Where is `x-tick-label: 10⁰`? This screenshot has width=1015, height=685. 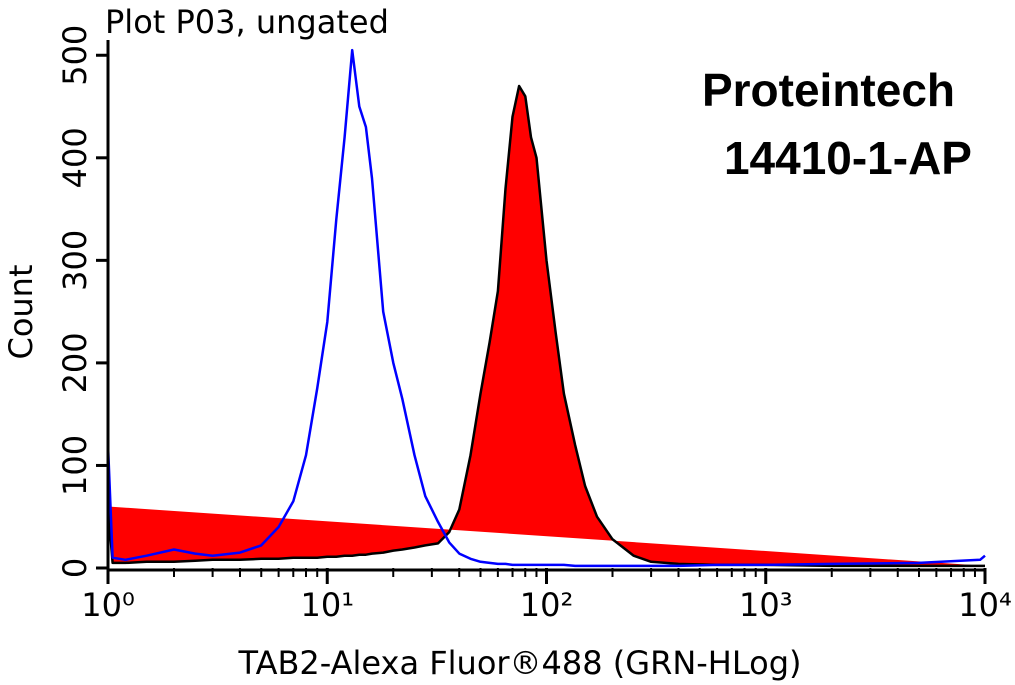
x-tick-label: 10⁰ is located at coordinates (108, 605).